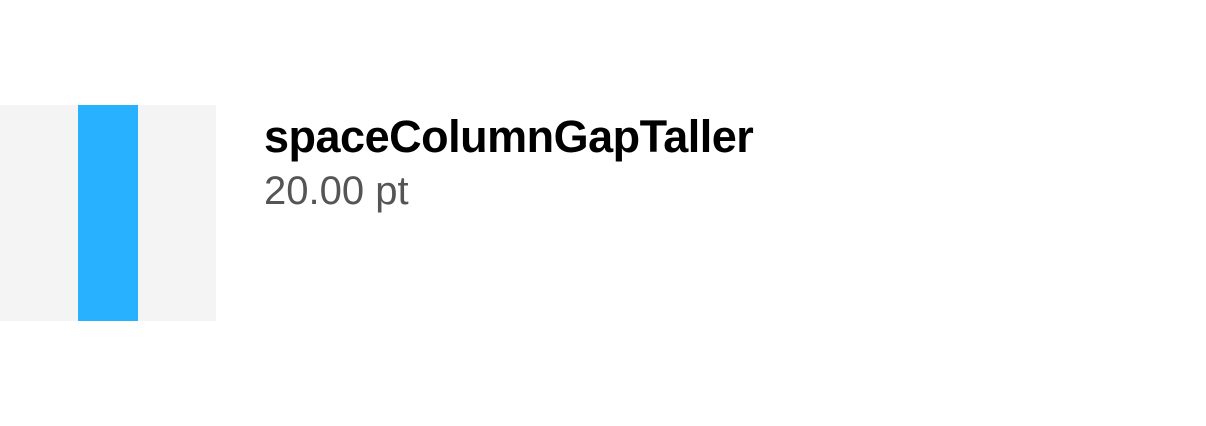 The image size is (1206, 426). I want to click on column-gap-indicator, so click(108, 213).